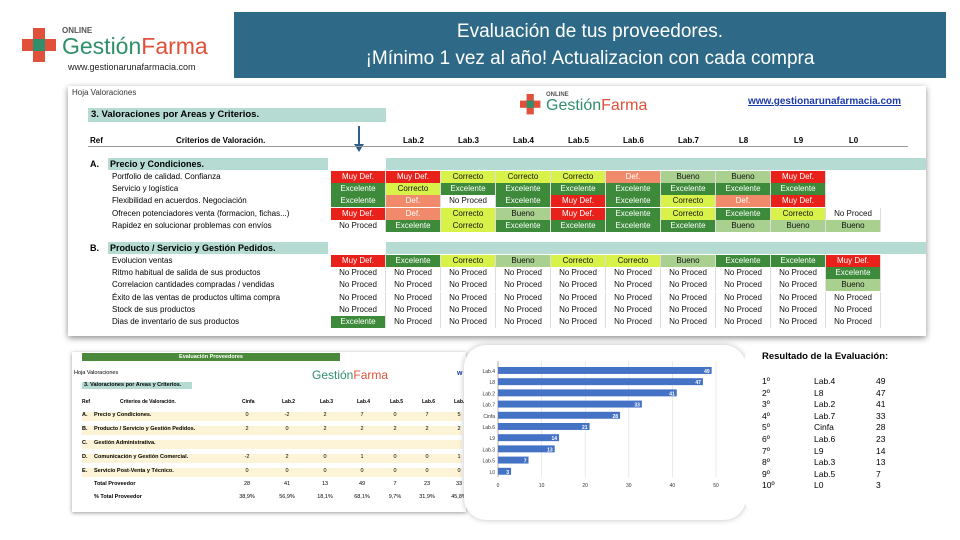  What do you see at coordinates (825, 101) in the screenshot?
I see `sheet-link: www.gestionarunafarmacia.com` at bounding box center [825, 101].